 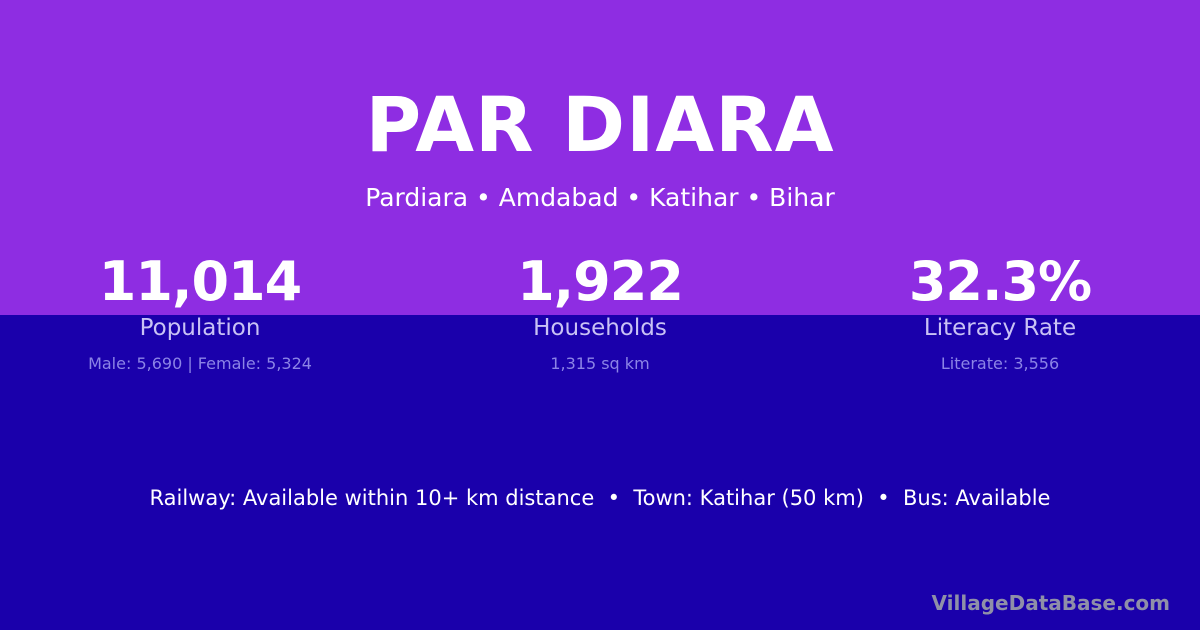 I want to click on stat-label: Population, so click(x=200, y=328).